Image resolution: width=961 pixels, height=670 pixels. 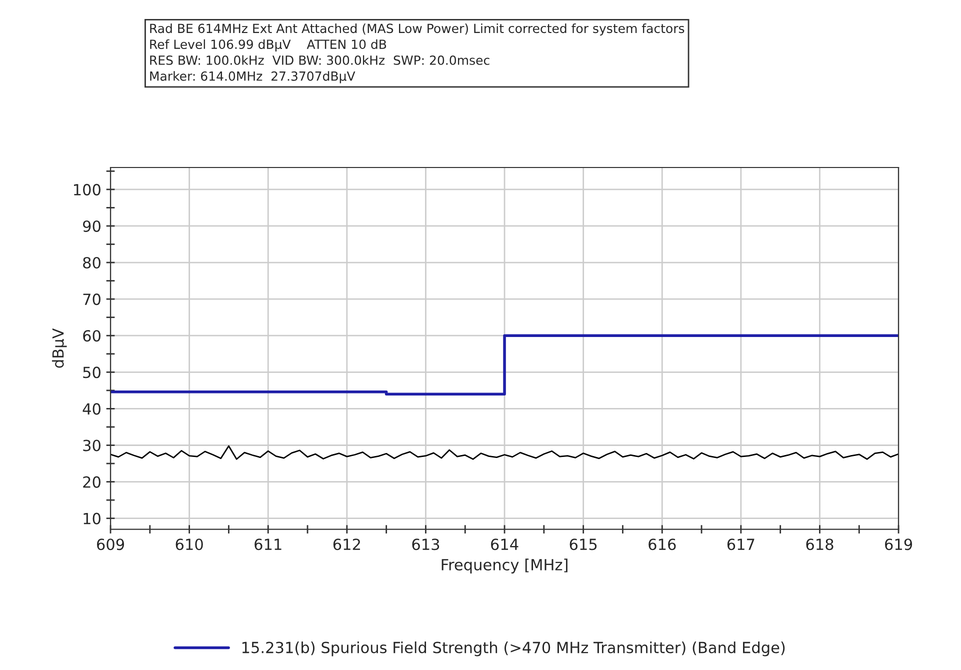 I want to click on x-tick-label: 618, so click(x=820, y=544).